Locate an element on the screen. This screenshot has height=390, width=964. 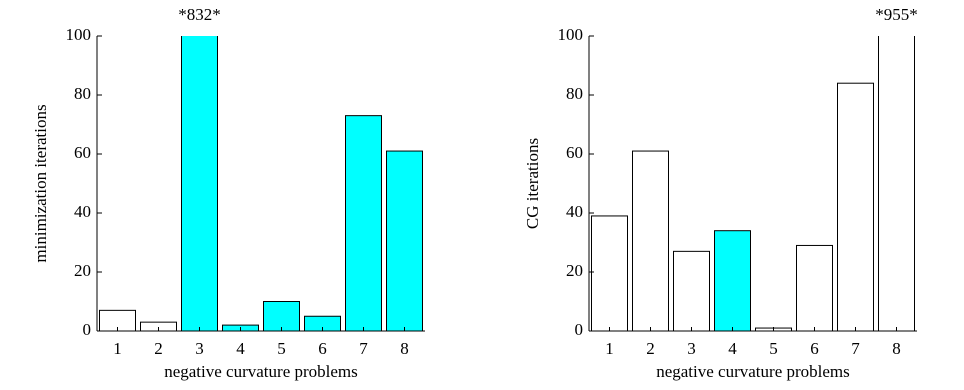
y-axis-label: minimization iterations is located at coordinates (40, 183).